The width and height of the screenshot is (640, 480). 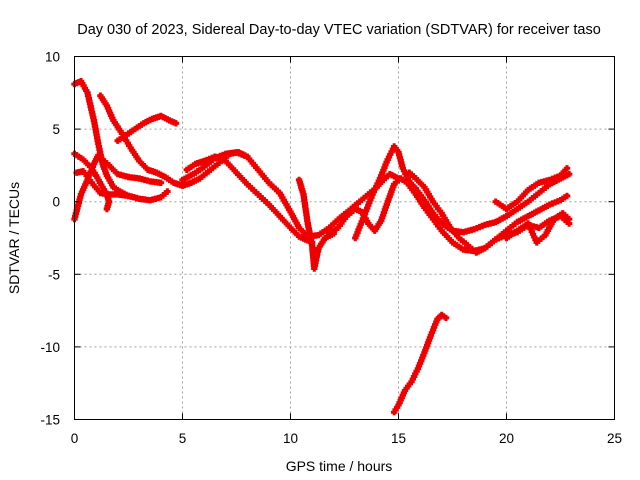 I want to click on y-tick-label: -10, so click(x=50, y=347).